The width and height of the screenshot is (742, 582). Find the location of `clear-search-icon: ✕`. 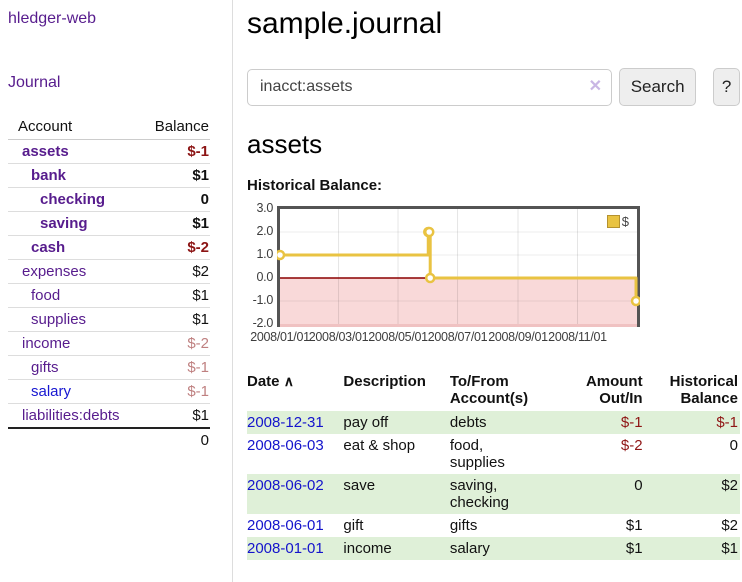

clear-search-icon: ✕ is located at coordinates (595, 86).